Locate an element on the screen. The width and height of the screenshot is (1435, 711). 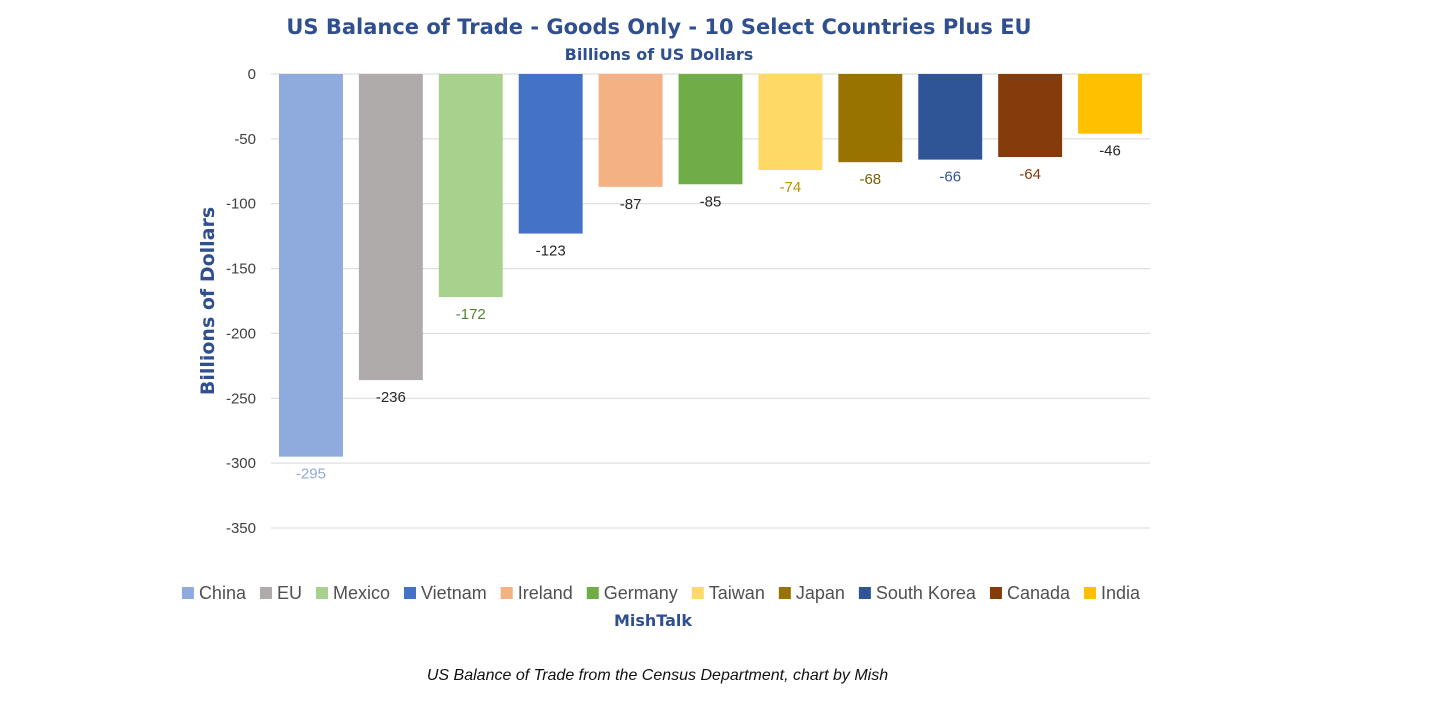
legend-swatch-india is located at coordinates (1090, 593).